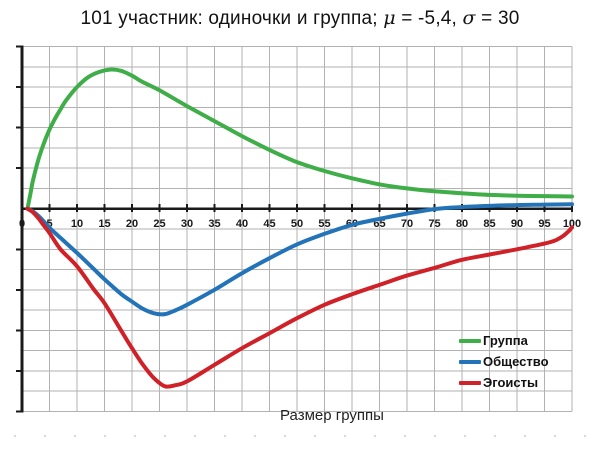  Describe the element at coordinates (132, 224) in the screenshot. I see `svg-text: 20` at that location.